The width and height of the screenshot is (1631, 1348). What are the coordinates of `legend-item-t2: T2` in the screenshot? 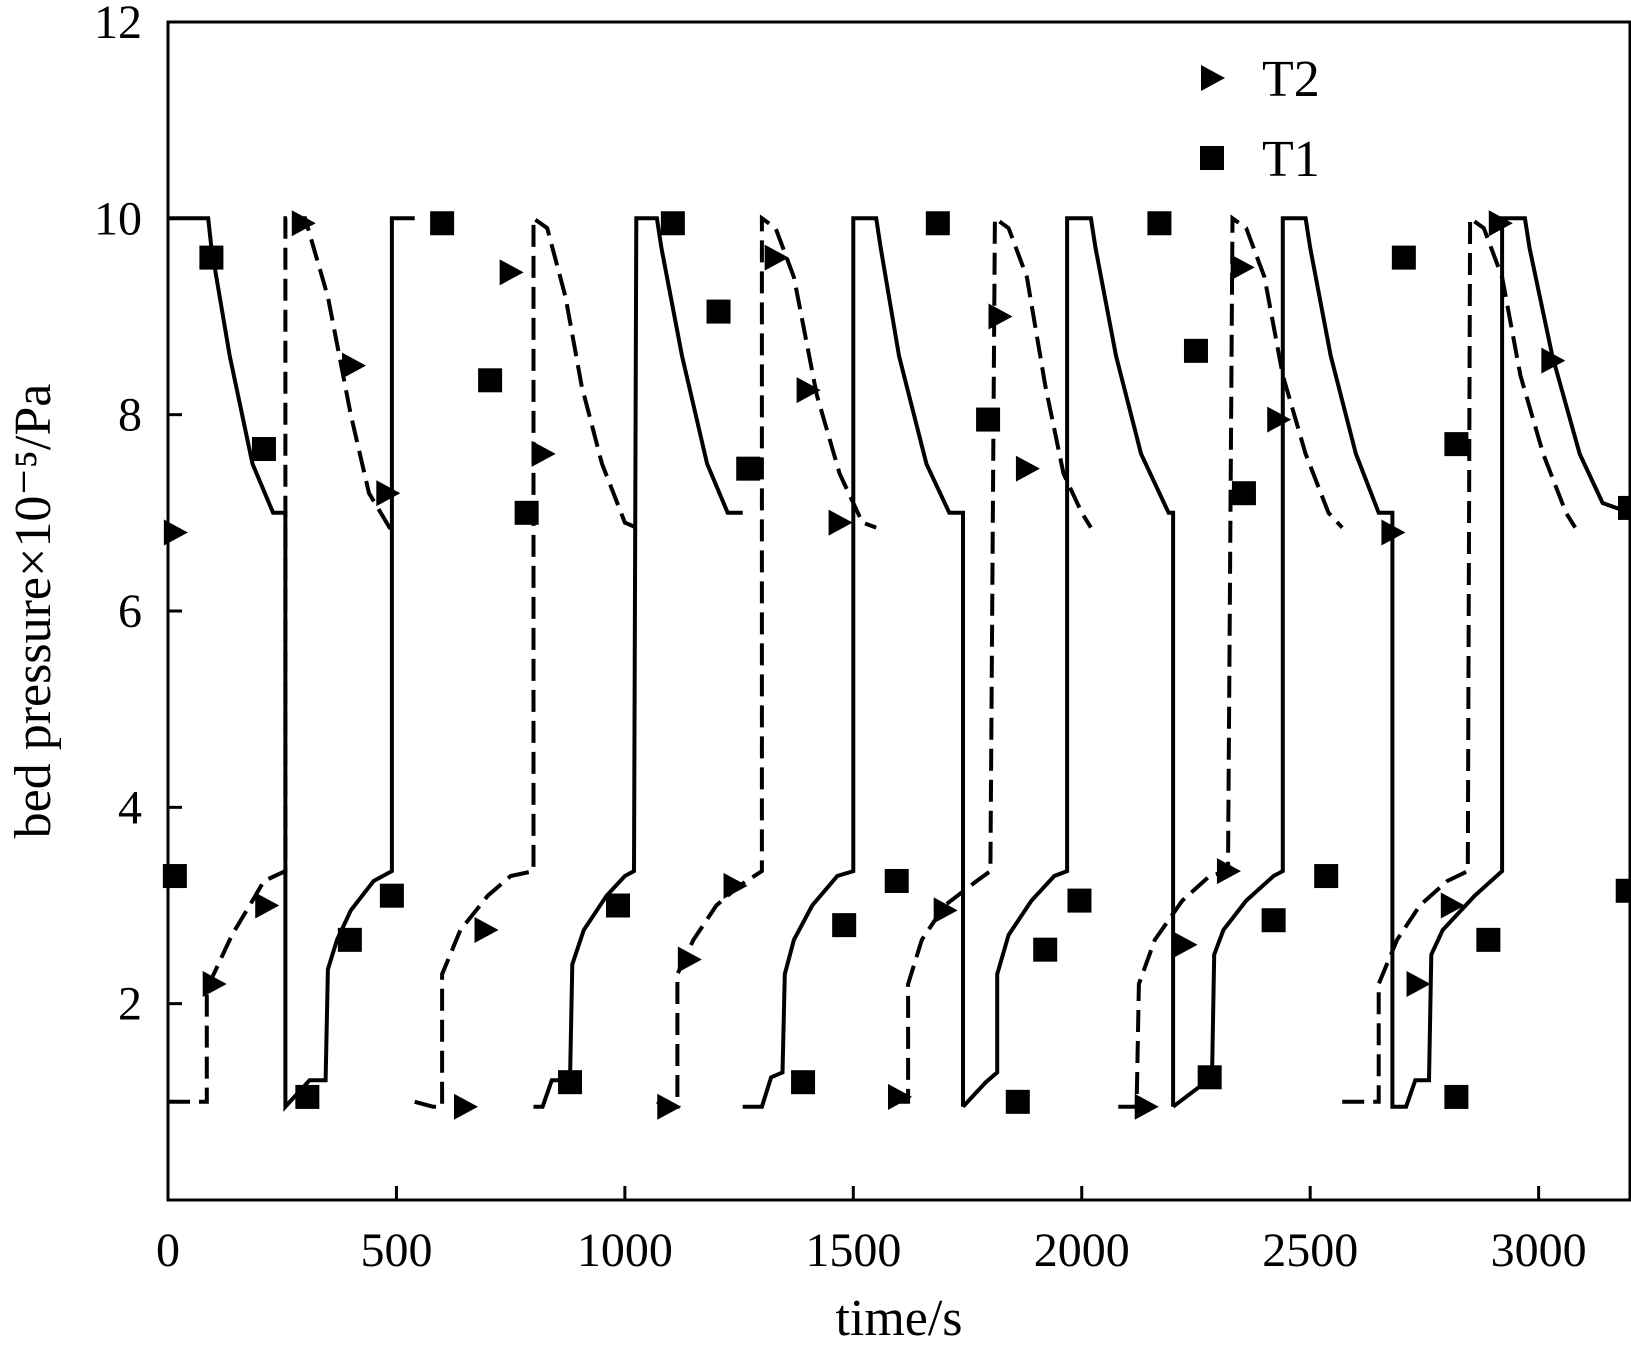 It's located at (1260, 79).